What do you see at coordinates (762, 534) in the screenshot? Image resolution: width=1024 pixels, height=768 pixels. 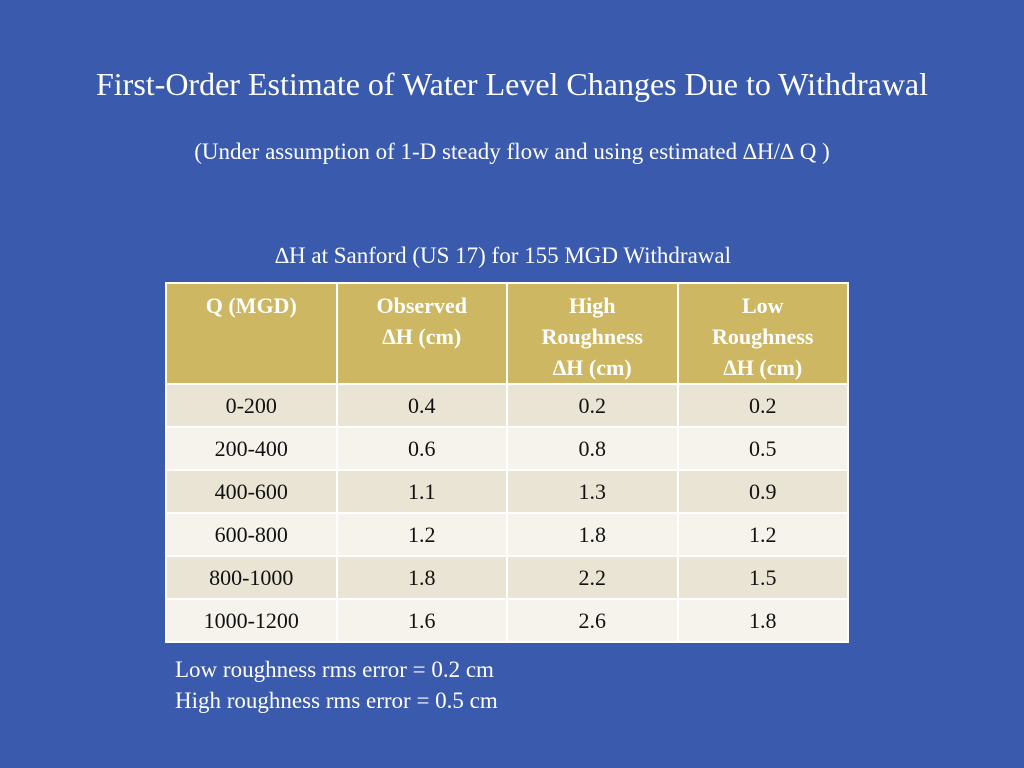 I see `cell-low-roughness: 1.2` at bounding box center [762, 534].